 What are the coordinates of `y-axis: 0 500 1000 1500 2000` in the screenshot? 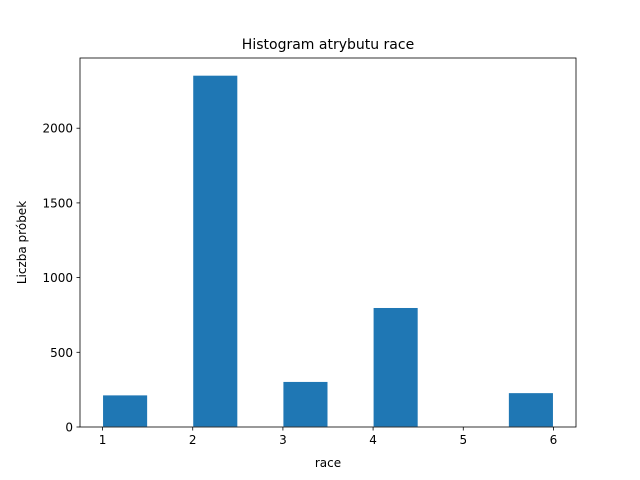 It's located at (61, 278).